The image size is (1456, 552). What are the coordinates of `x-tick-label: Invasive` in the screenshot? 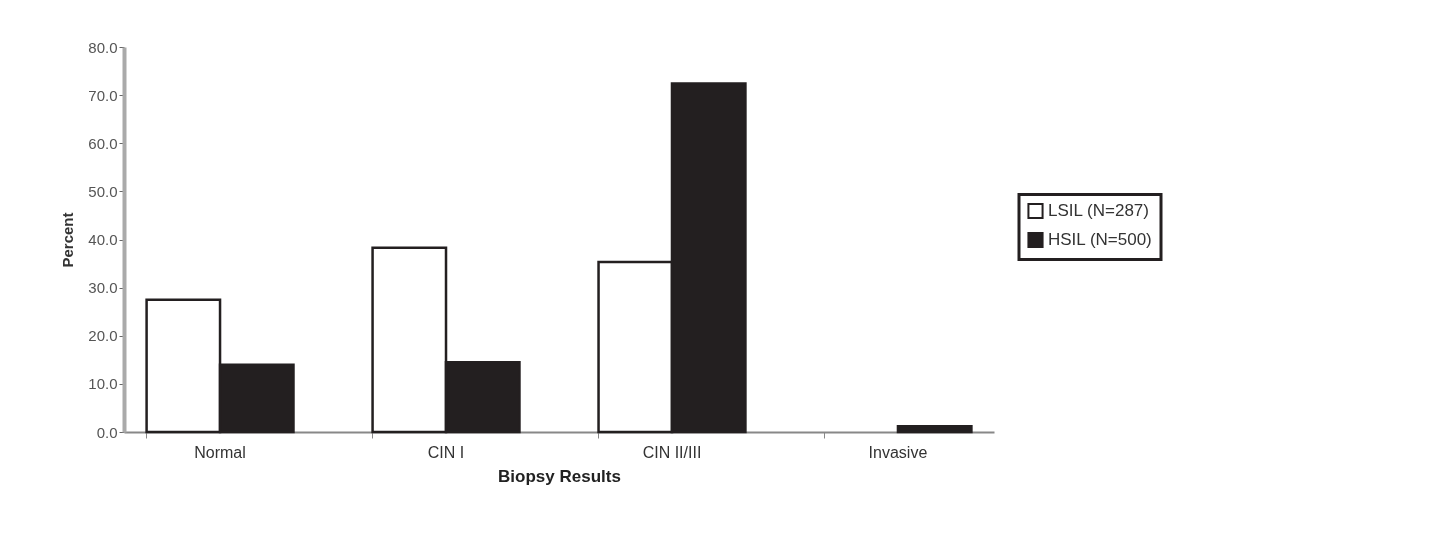 It's located at (898, 452).